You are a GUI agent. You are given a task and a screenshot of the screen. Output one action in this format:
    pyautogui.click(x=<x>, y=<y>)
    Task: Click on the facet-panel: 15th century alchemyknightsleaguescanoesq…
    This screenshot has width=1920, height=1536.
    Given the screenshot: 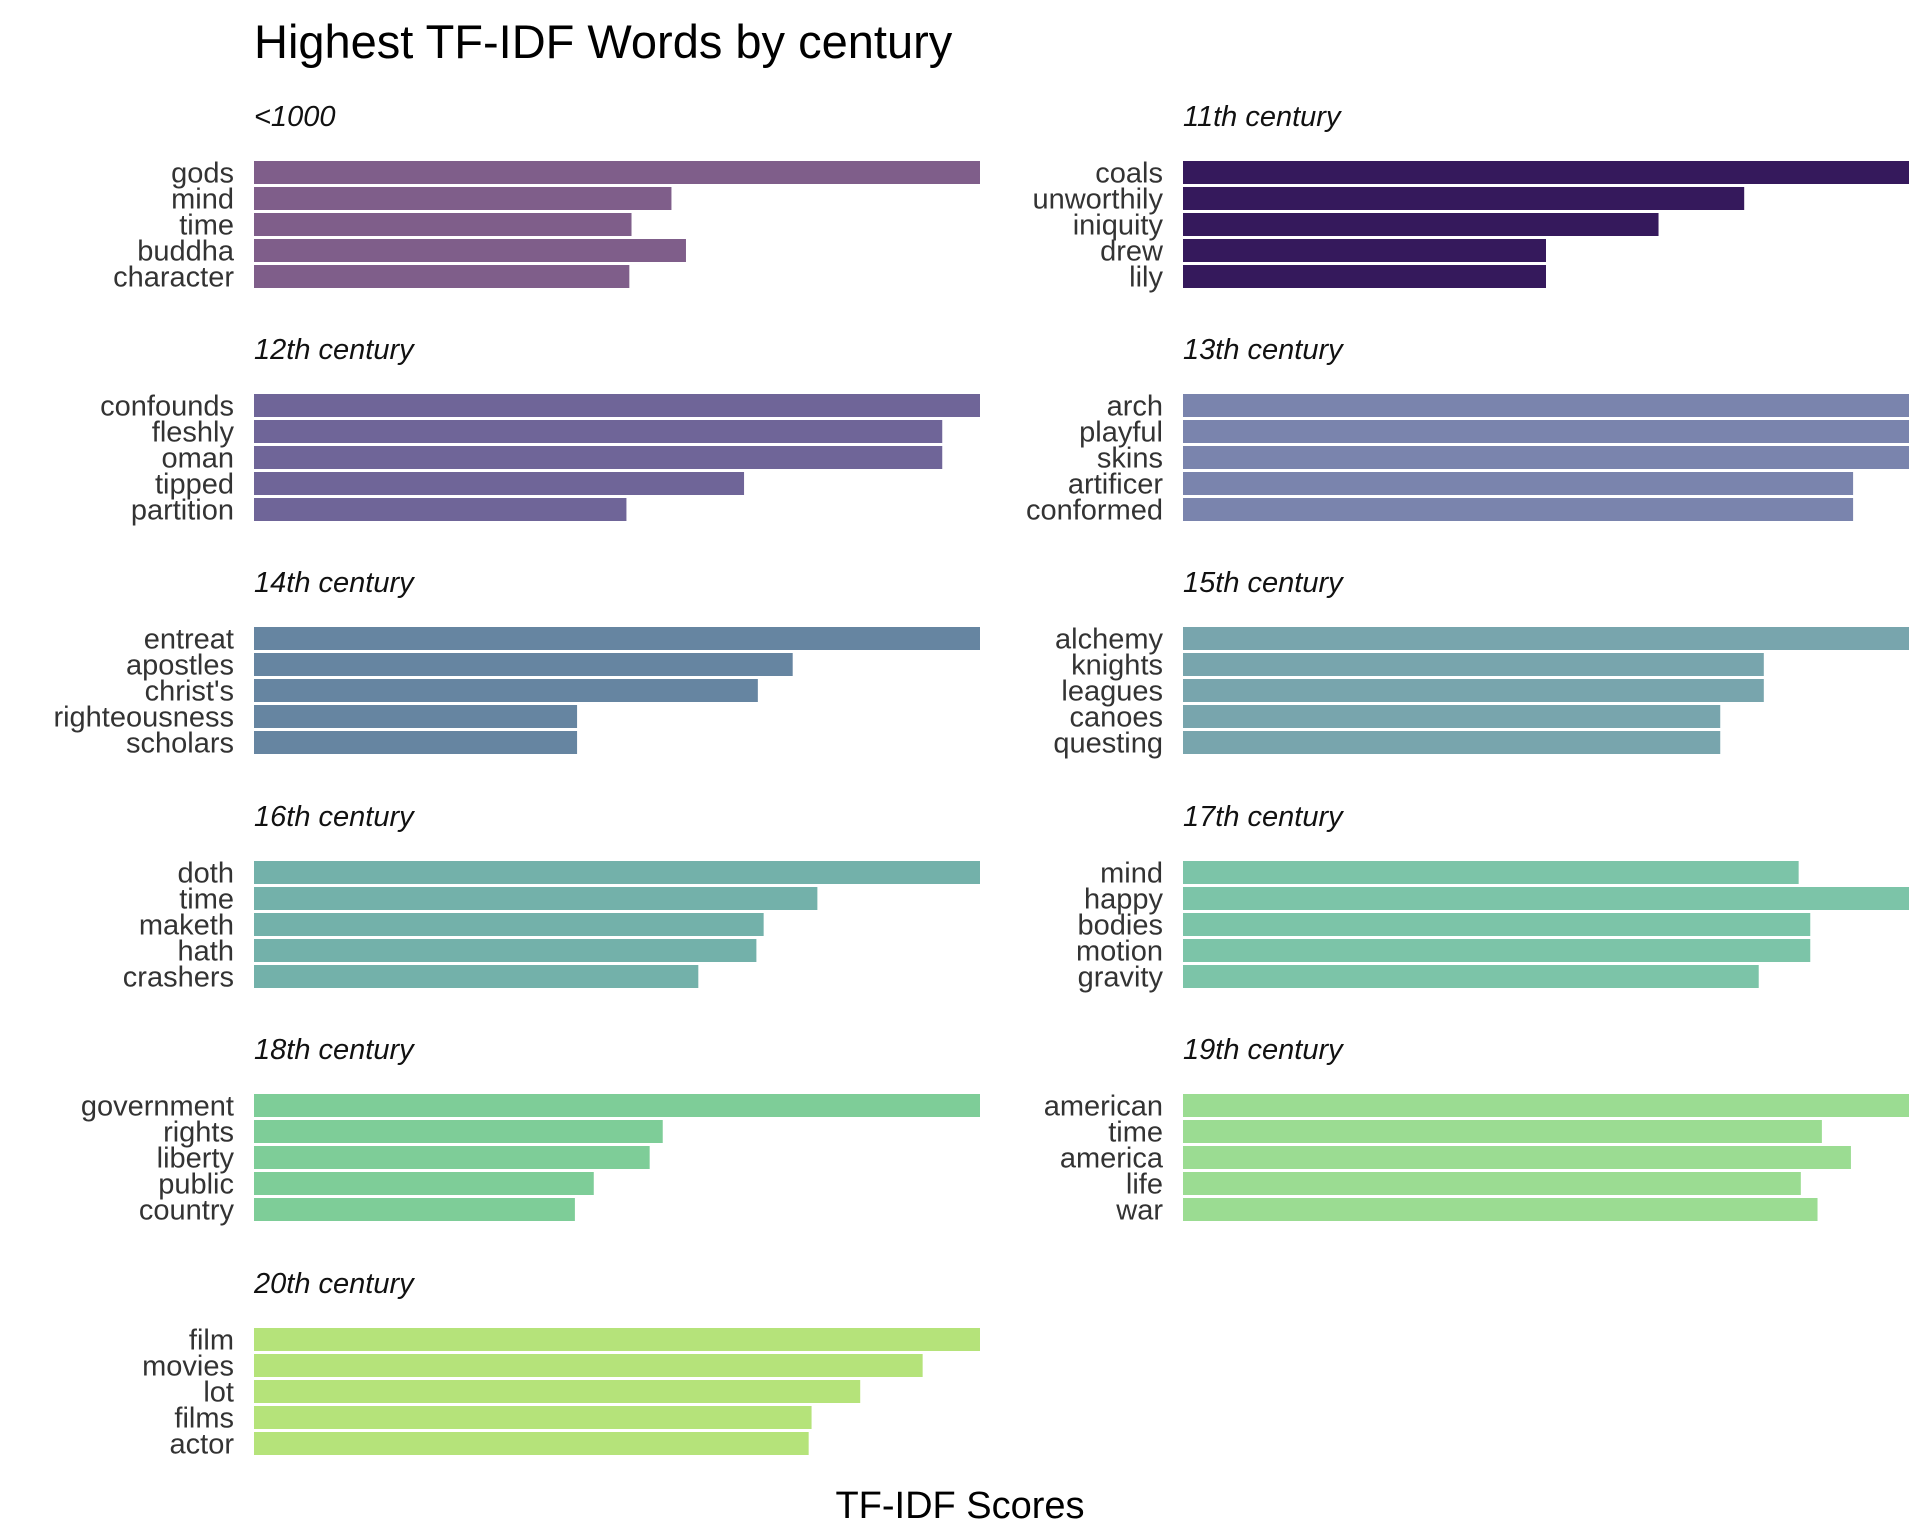 What is the action you would take?
    pyautogui.click(x=1481, y=663)
    